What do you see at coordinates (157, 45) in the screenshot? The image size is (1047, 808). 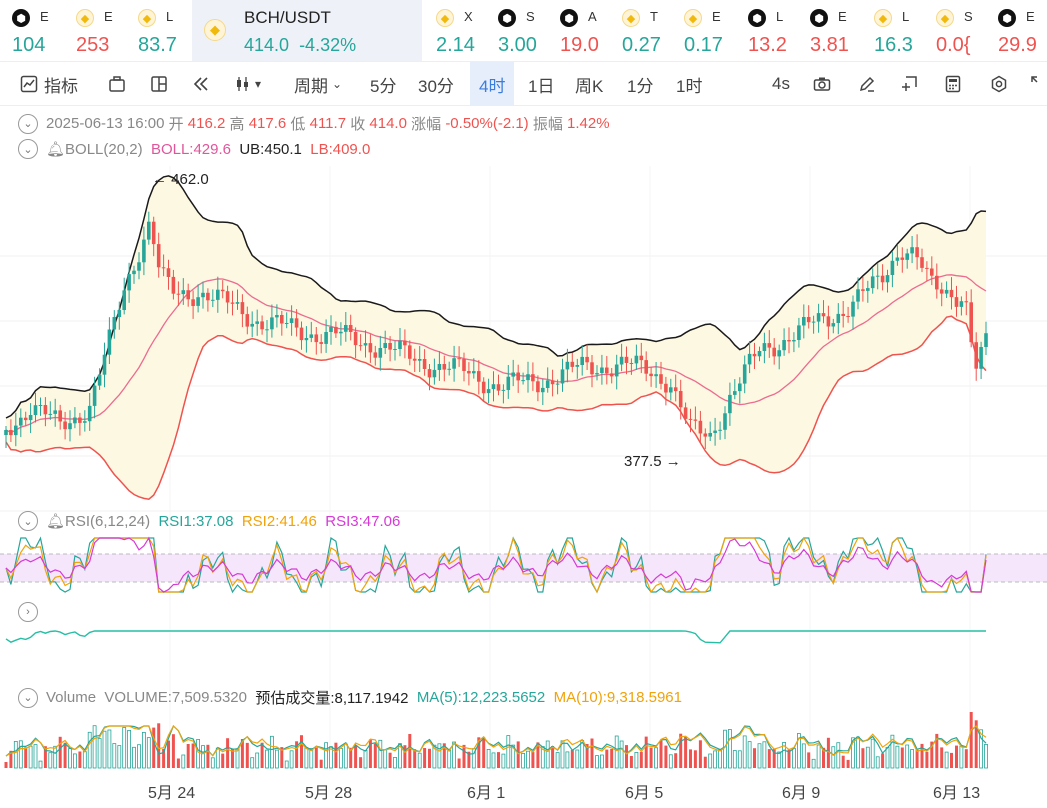 I see `ticker-price: 83.7` at bounding box center [157, 45].